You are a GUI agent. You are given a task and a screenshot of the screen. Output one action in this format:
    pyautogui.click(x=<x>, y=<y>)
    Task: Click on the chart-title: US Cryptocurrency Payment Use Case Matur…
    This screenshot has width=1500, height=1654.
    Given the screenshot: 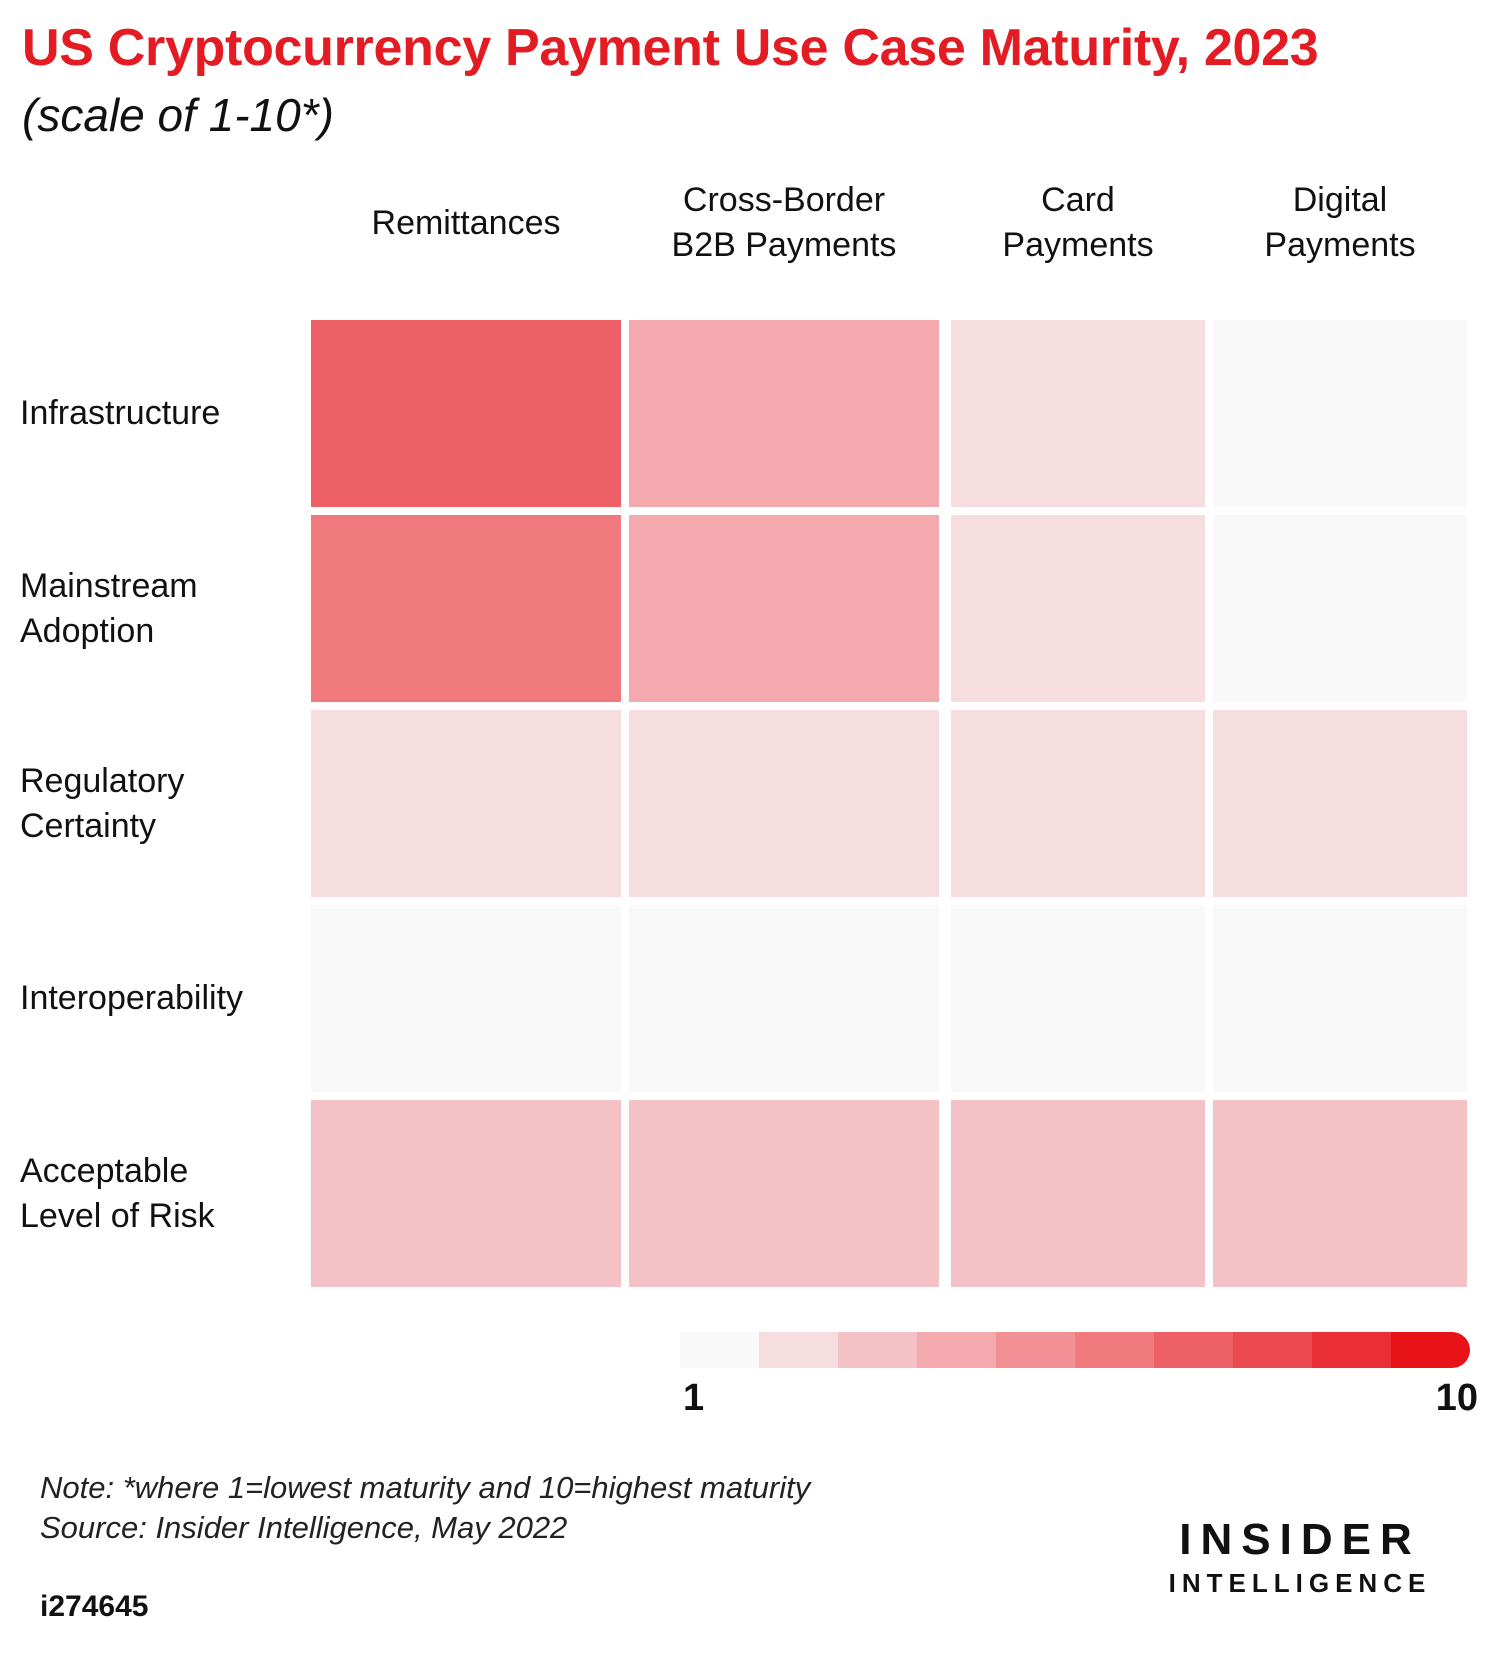 What is the action you would take?
    pyautogui.click(x=670, y=48)
    